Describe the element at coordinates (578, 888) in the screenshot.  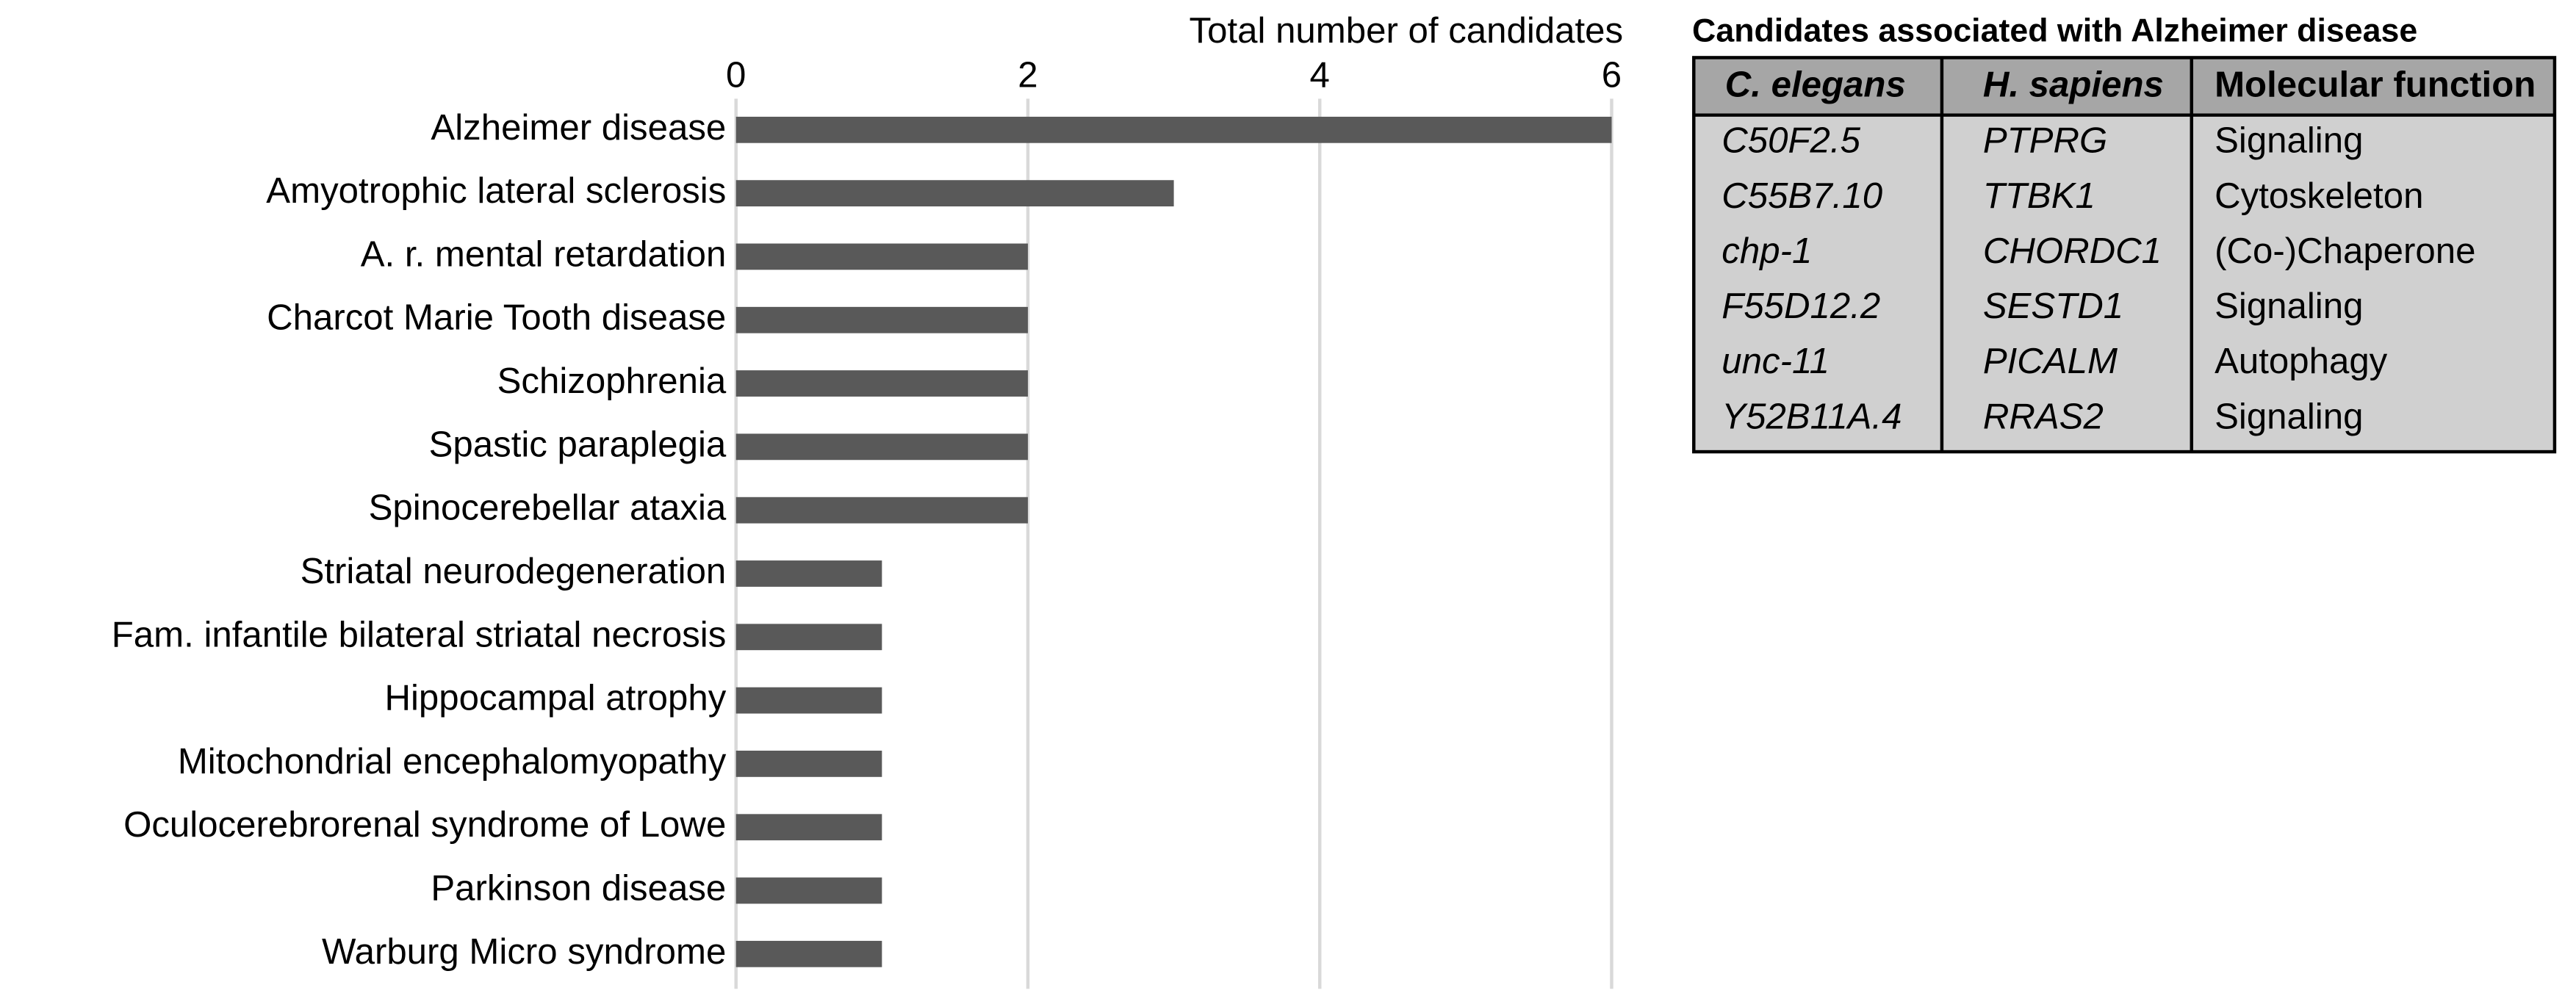
I see `y-tick-label: Parkinson disease` at that location.